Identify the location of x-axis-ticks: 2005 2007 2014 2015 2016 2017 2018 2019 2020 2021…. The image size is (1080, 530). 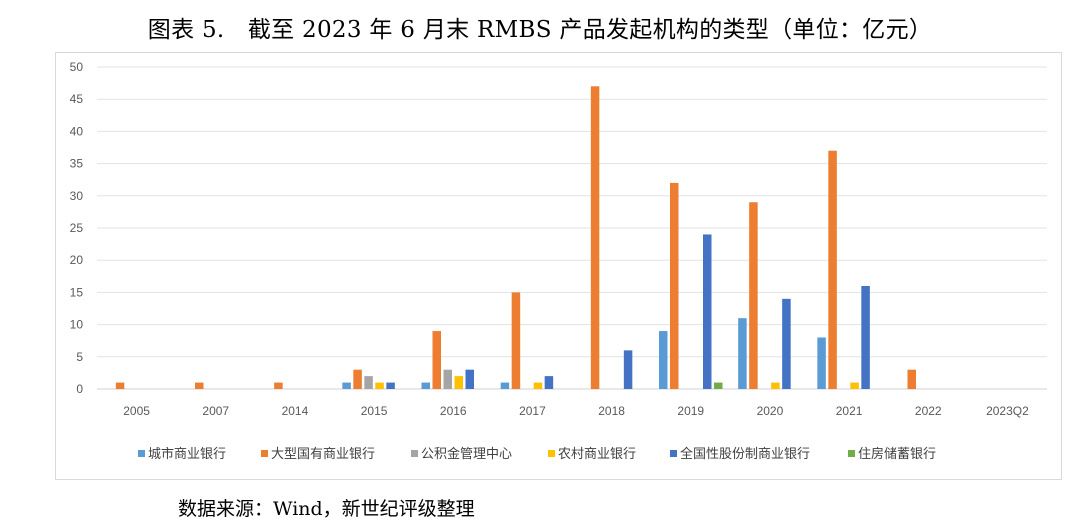
(576, 411).